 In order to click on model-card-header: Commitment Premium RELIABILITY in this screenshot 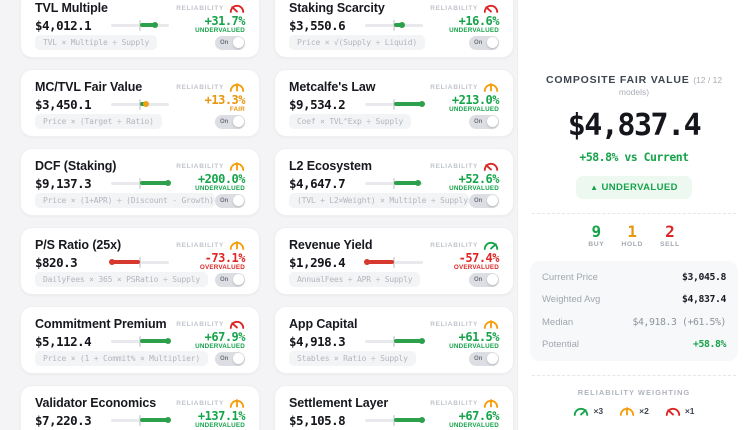, I will do `click(140, 324)`.